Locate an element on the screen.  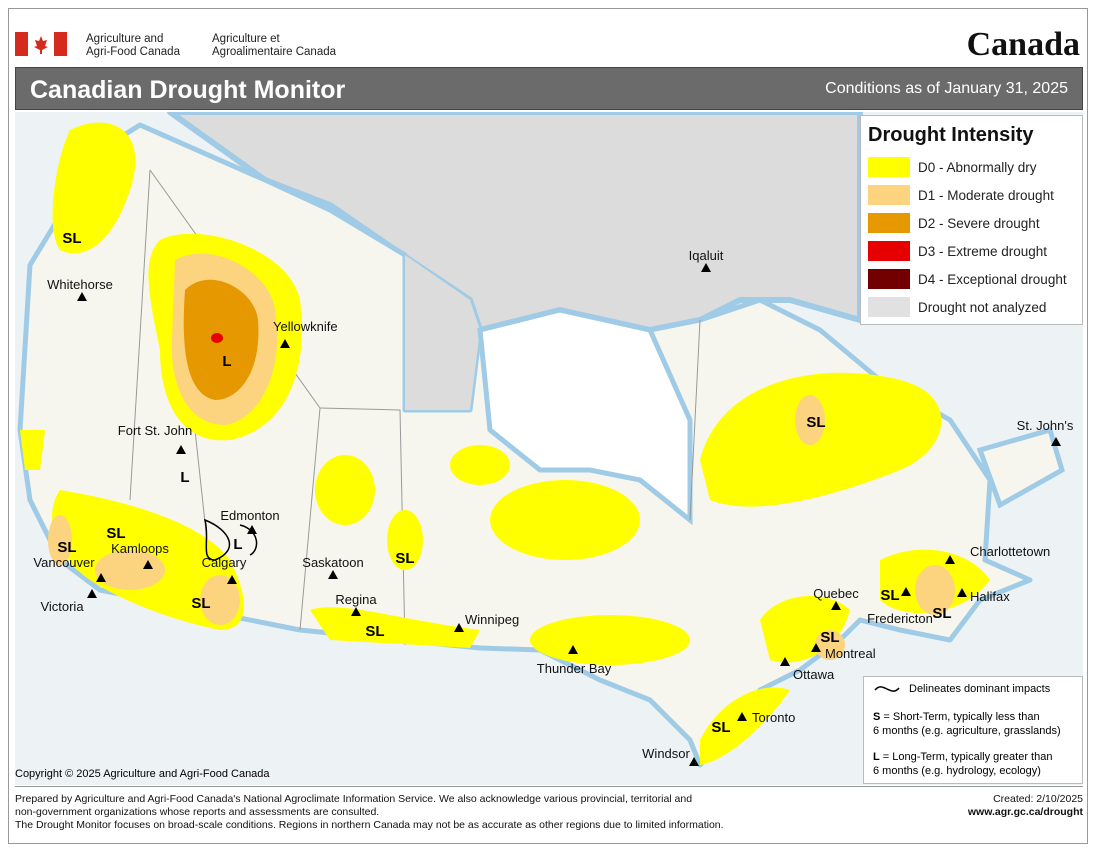
agency-en: Agriculture and Agri-Food Canada is located at coordinates (133, 46).